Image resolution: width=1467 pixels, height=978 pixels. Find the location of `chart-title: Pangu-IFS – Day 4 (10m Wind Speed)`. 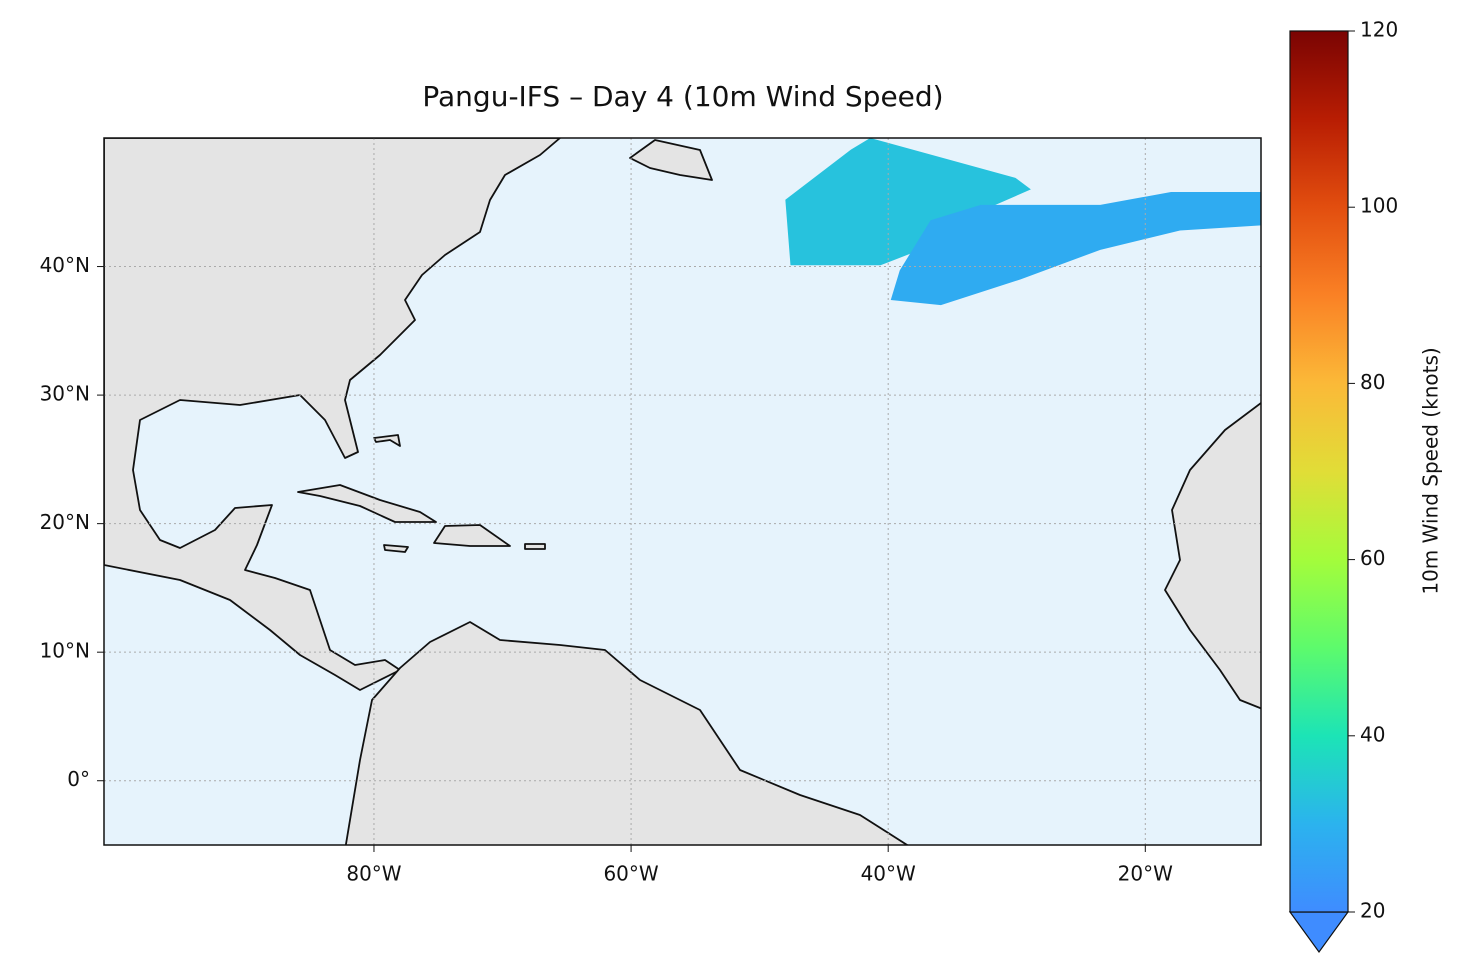

chart-title: Pangu-IFS – Day 4 (10m Wind Speed) is located at coordinates (682, 96).